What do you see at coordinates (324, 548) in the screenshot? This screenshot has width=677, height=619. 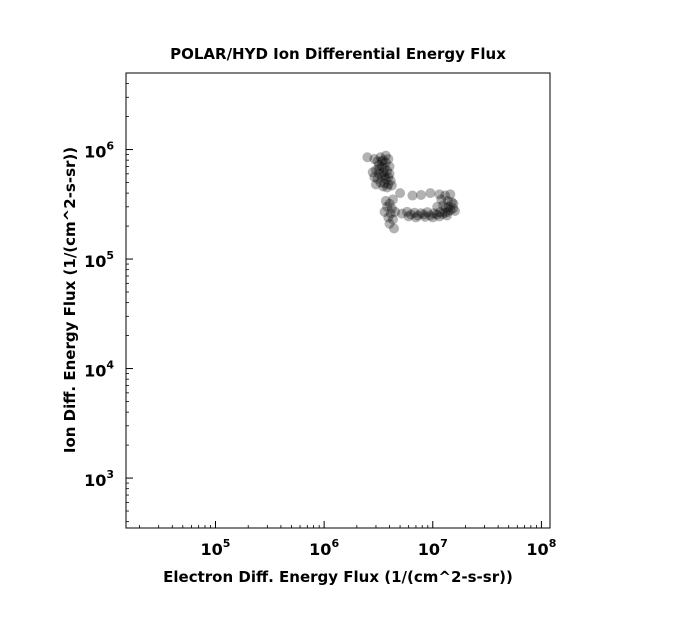 I see `x-tick-label: 106` at bounding box center [324, 548].